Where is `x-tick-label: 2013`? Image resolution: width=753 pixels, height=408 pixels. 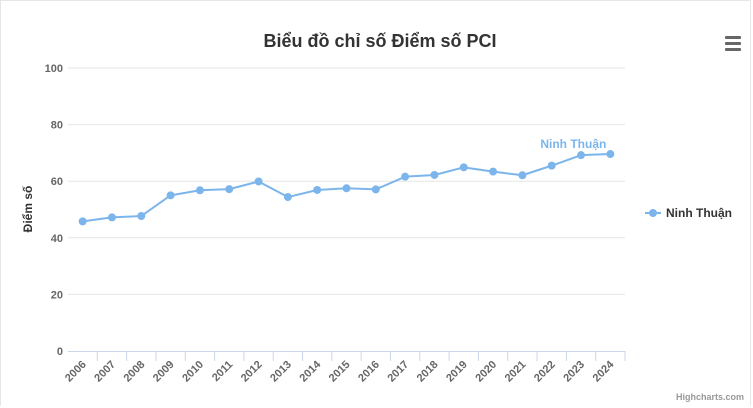
x-tick-label: 2013 is located at coordinates (281, 372).